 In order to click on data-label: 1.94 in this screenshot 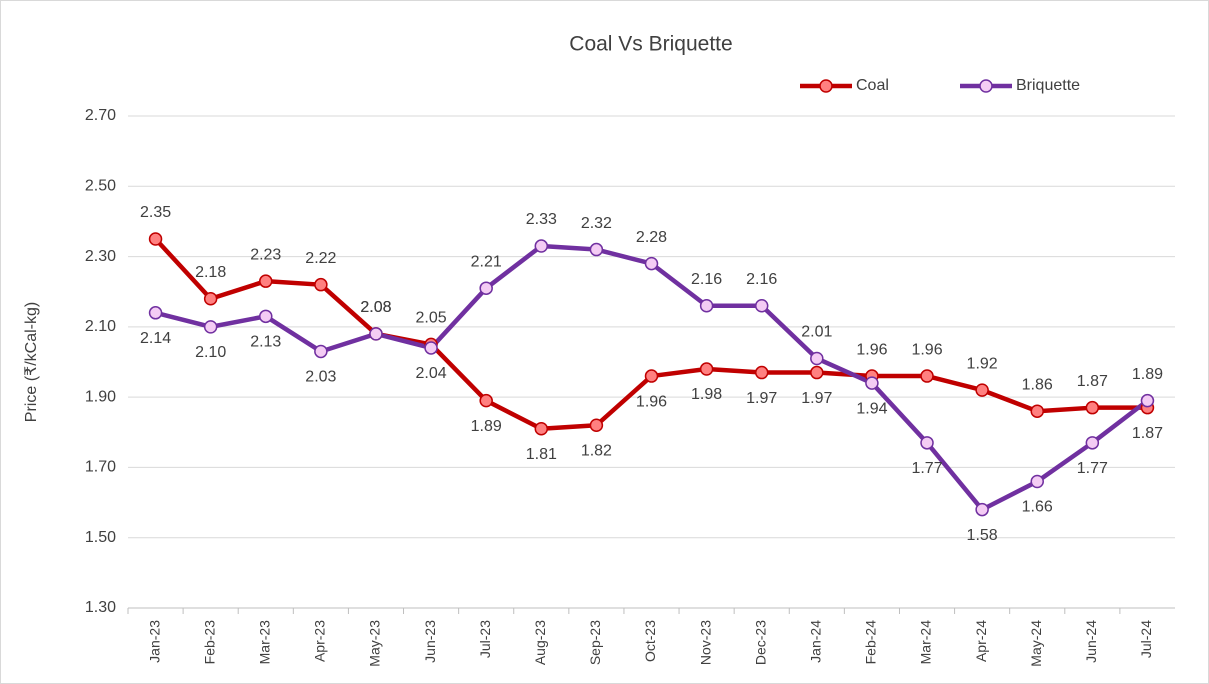, I will do `click(871, 408)`.